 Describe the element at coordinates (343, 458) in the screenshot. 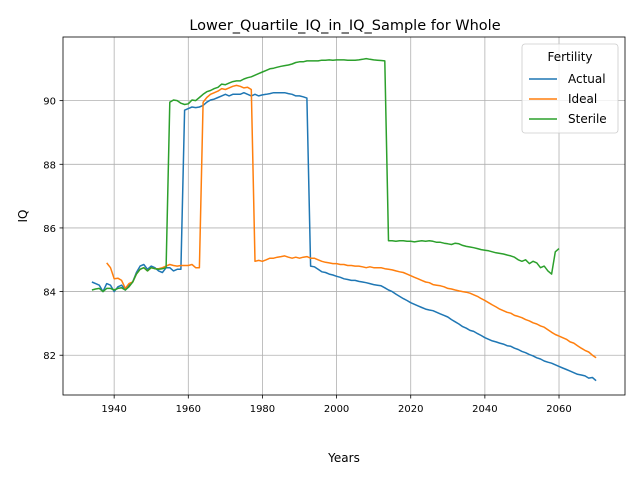

I see `x-axis-label: Years` at that location.